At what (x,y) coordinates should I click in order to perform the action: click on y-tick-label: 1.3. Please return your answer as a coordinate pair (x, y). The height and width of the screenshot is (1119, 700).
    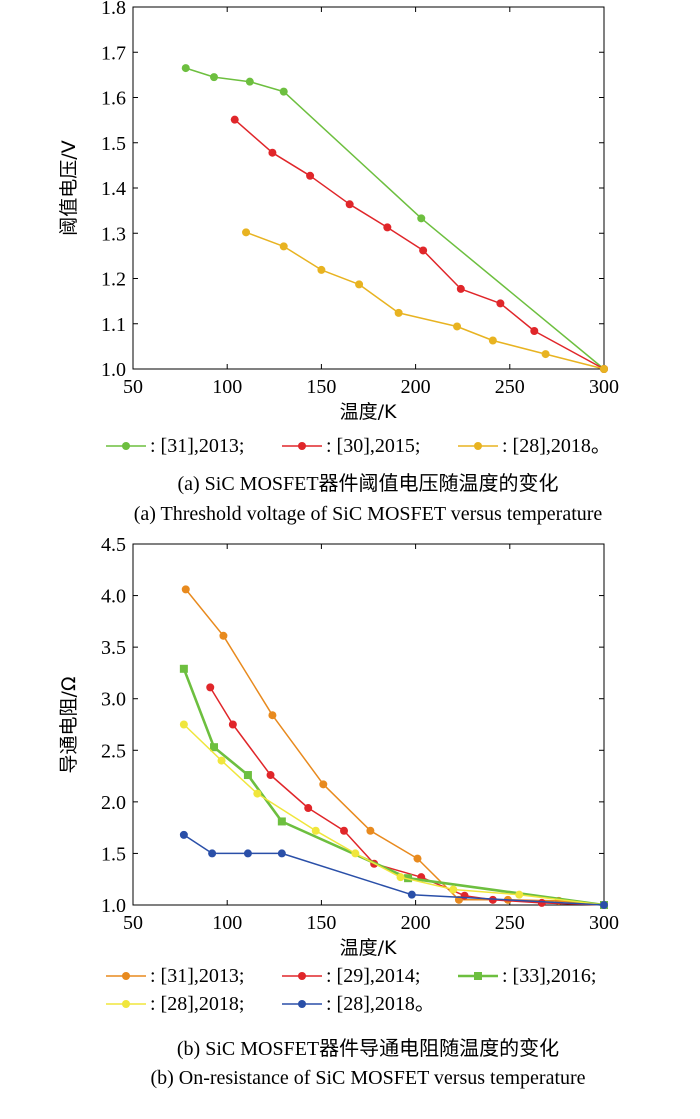
    Looking at the image, I should click on (113, 234).